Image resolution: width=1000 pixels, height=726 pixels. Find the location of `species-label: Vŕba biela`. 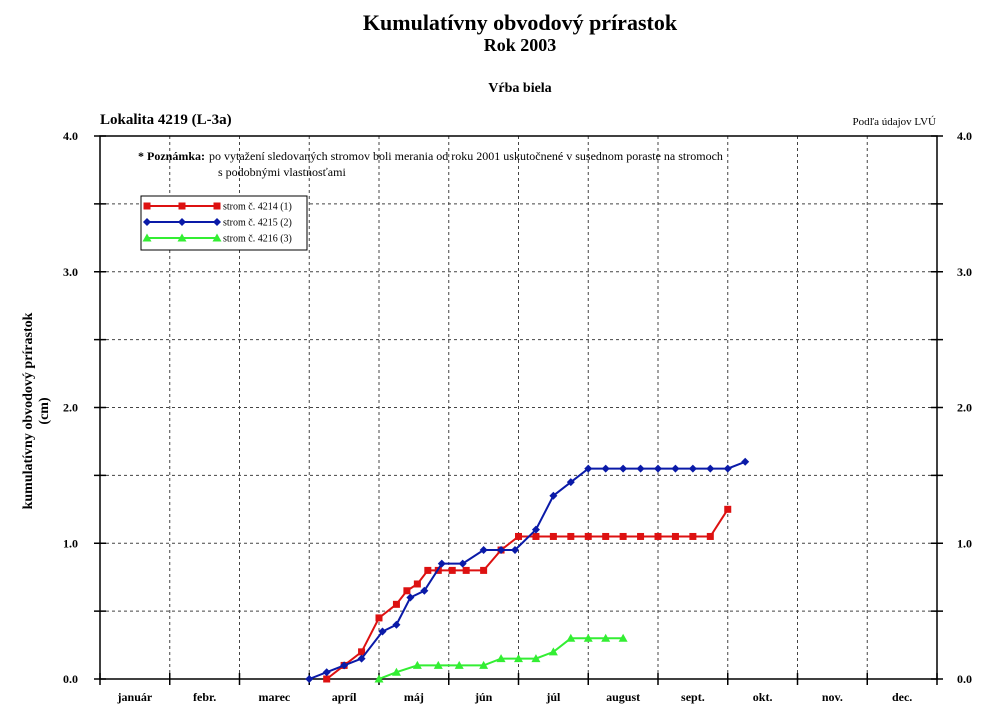

species-label: Vŕba biela is located at coordinates (519, 88).